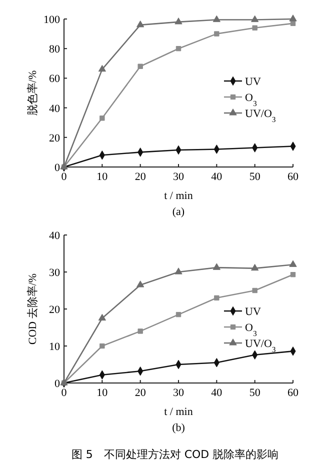 The height and width of the screenshot is (462, 335). Describe the element at coordinates (54, 79) in the screenshot. I see `y-tick-label: 60` at that location.